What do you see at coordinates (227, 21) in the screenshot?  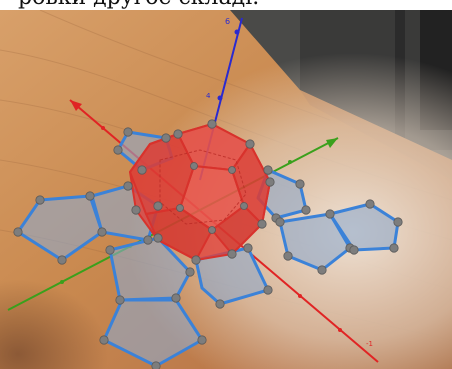 I see `z-axis-label-top: 6` at bounding box center [227, 21].